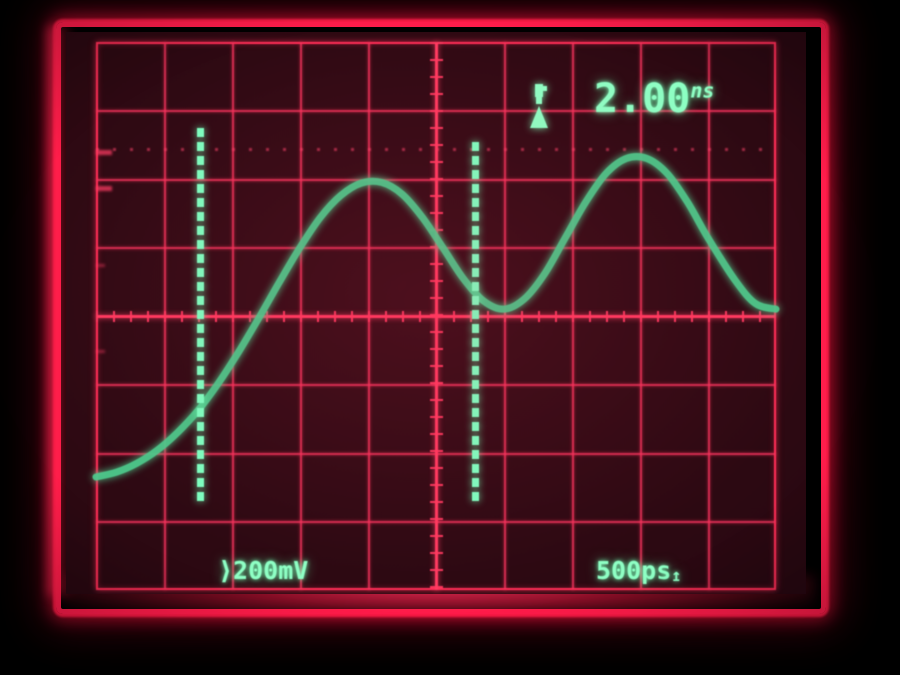 This screenshot has height=675, width=900. I want to click on timebase-readout: 500ps↥, so click(639, 571).